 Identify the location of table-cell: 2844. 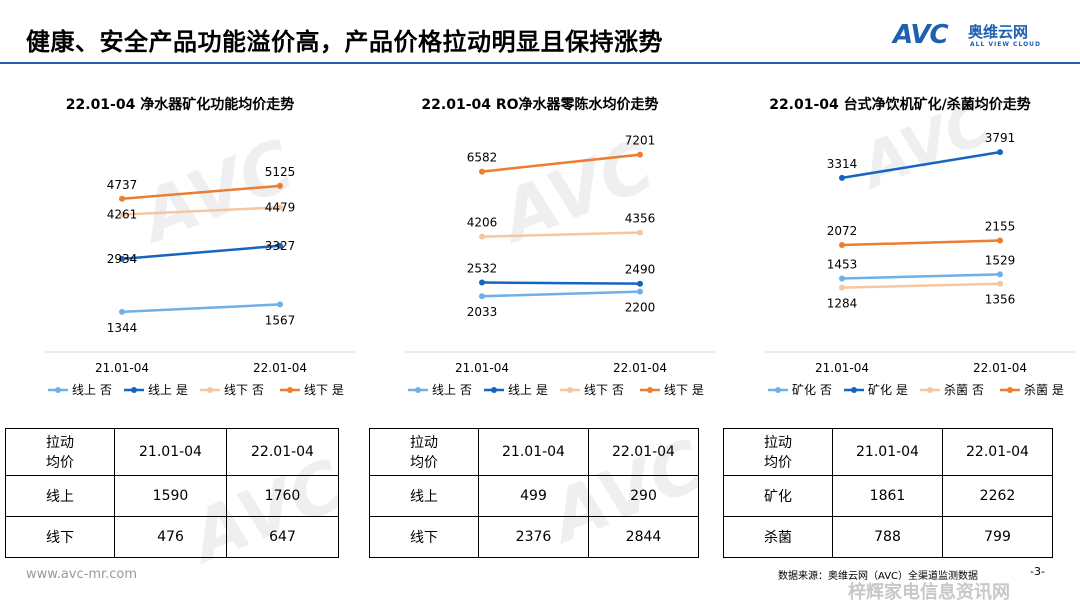
(643, 537).